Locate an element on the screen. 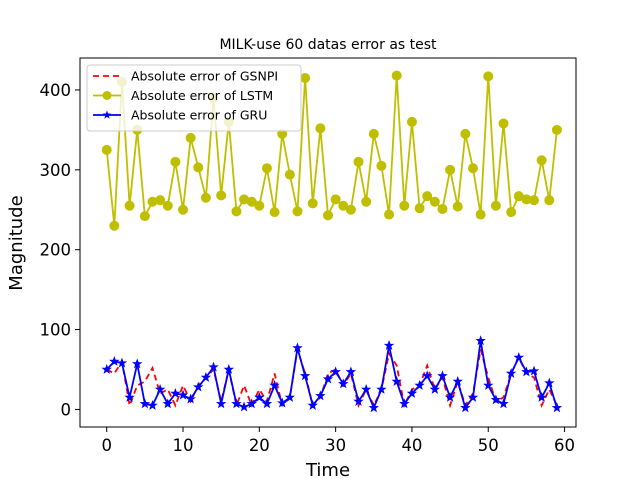 This screenshot has width=640, height=480. legend-label: Absolute error of LSTM is located at coordinates (202, 95).